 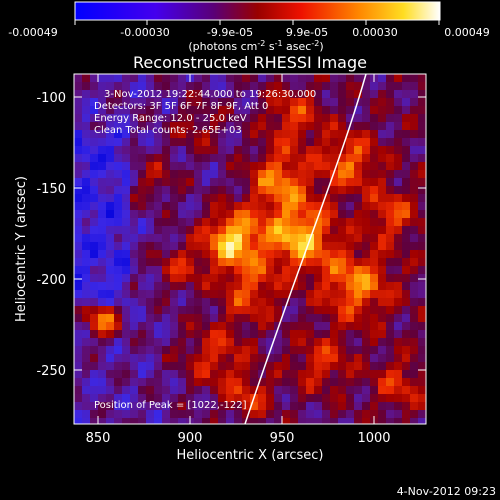 What do you see at coordinates (170, 405) in the screenshot?
I see `info-peak-position: Position of Peak = [1022,-122]` at bounding box center [170, 405].